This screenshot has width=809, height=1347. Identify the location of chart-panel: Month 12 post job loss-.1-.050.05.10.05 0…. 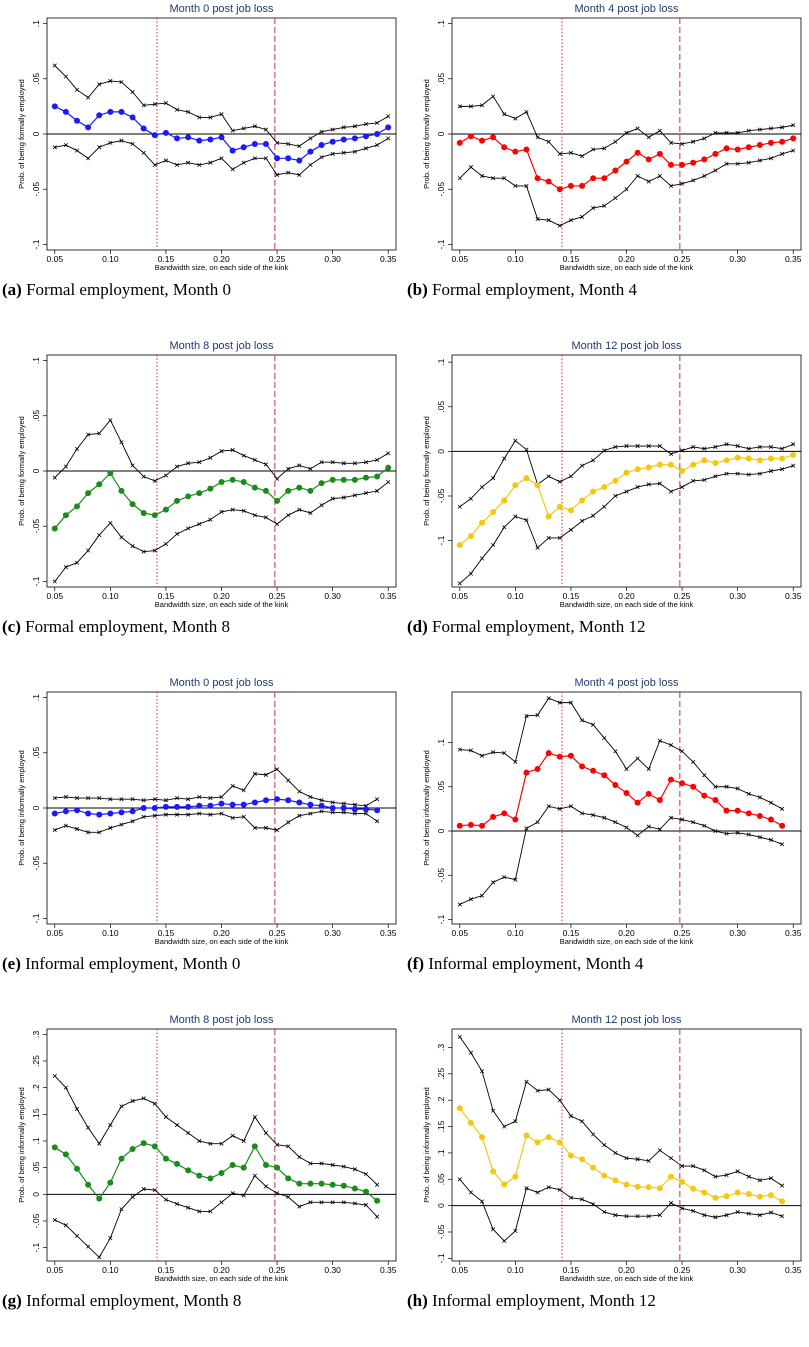
(604, 488).